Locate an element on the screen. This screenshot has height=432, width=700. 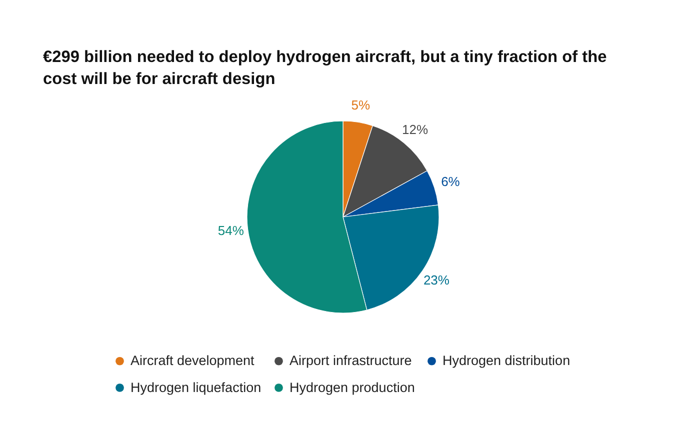
legend-label: Hydrogen production is located at coordinates (352, 387).